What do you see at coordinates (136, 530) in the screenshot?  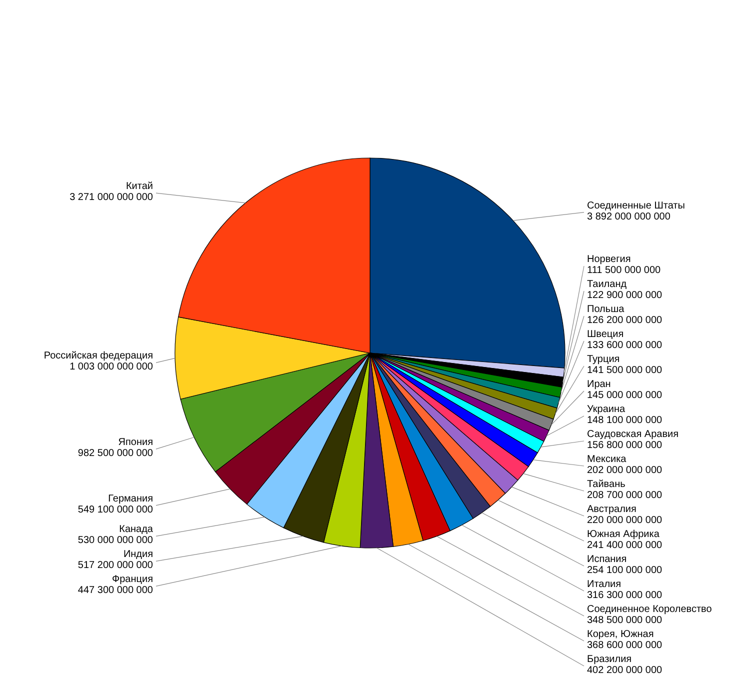 I see `slice-label: Канада` at bounding box center [136, 530].